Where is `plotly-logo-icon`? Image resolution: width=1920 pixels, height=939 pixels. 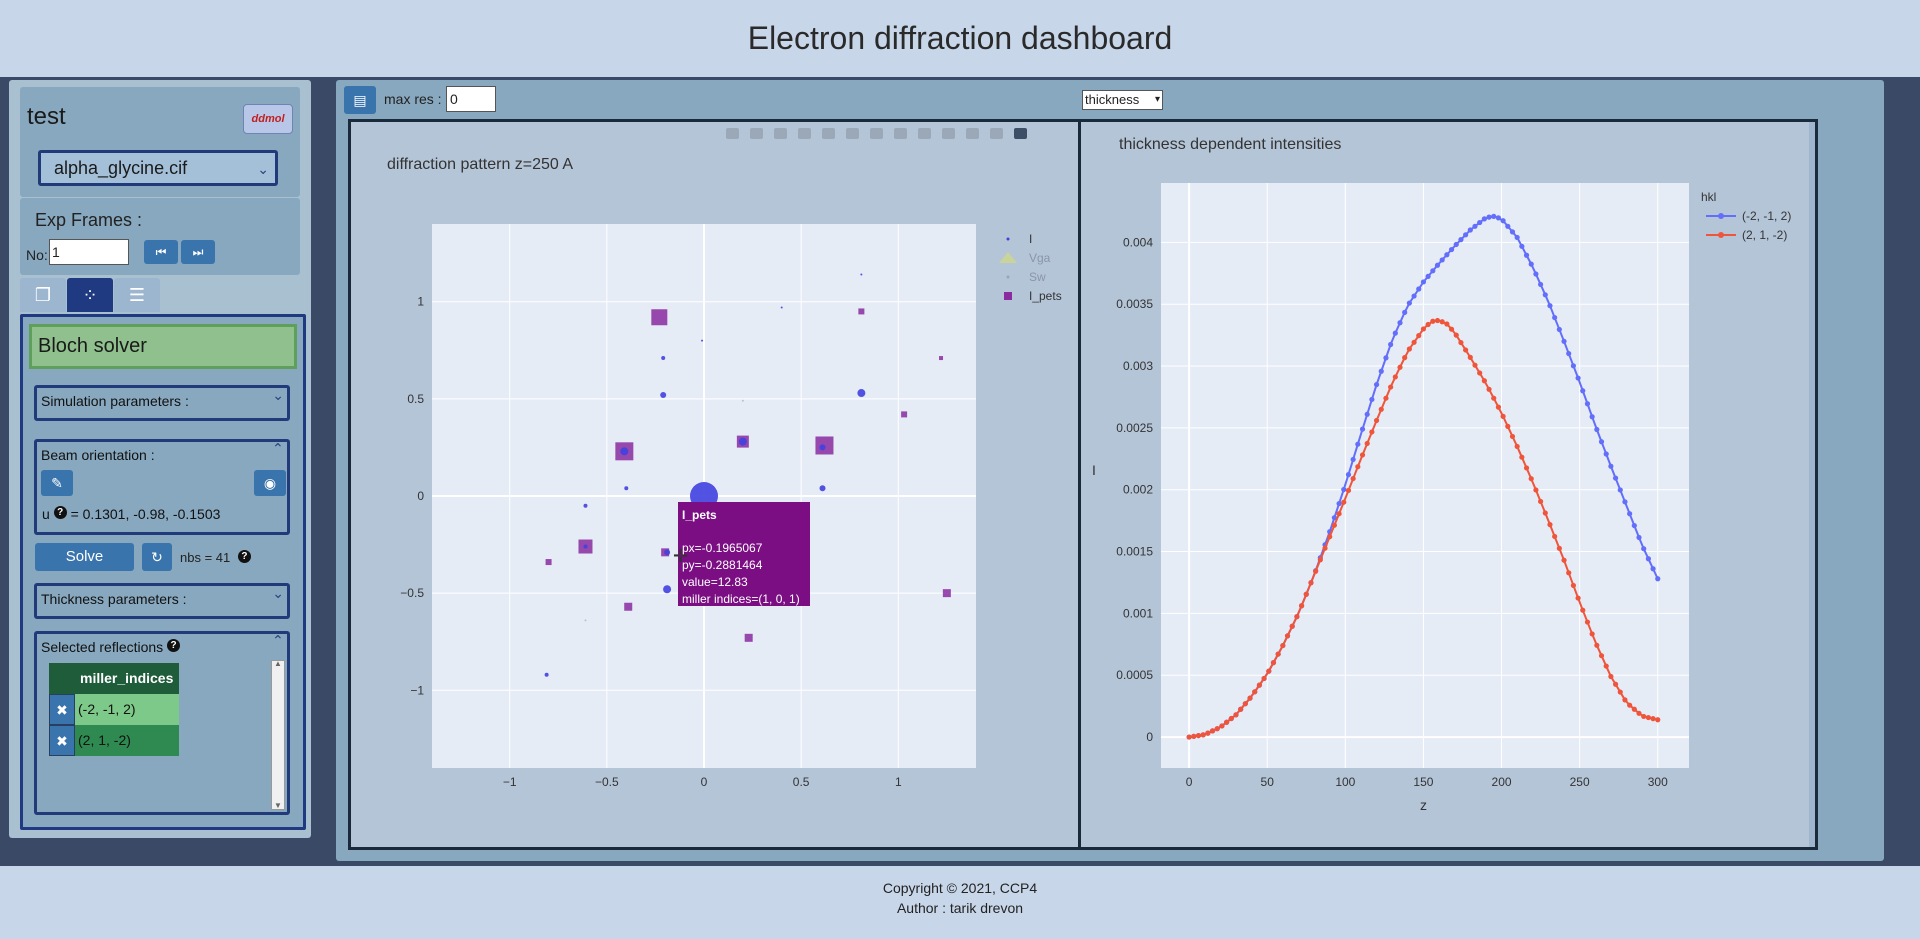 plotly-logo-icon is located at coordinates (1020, 133).